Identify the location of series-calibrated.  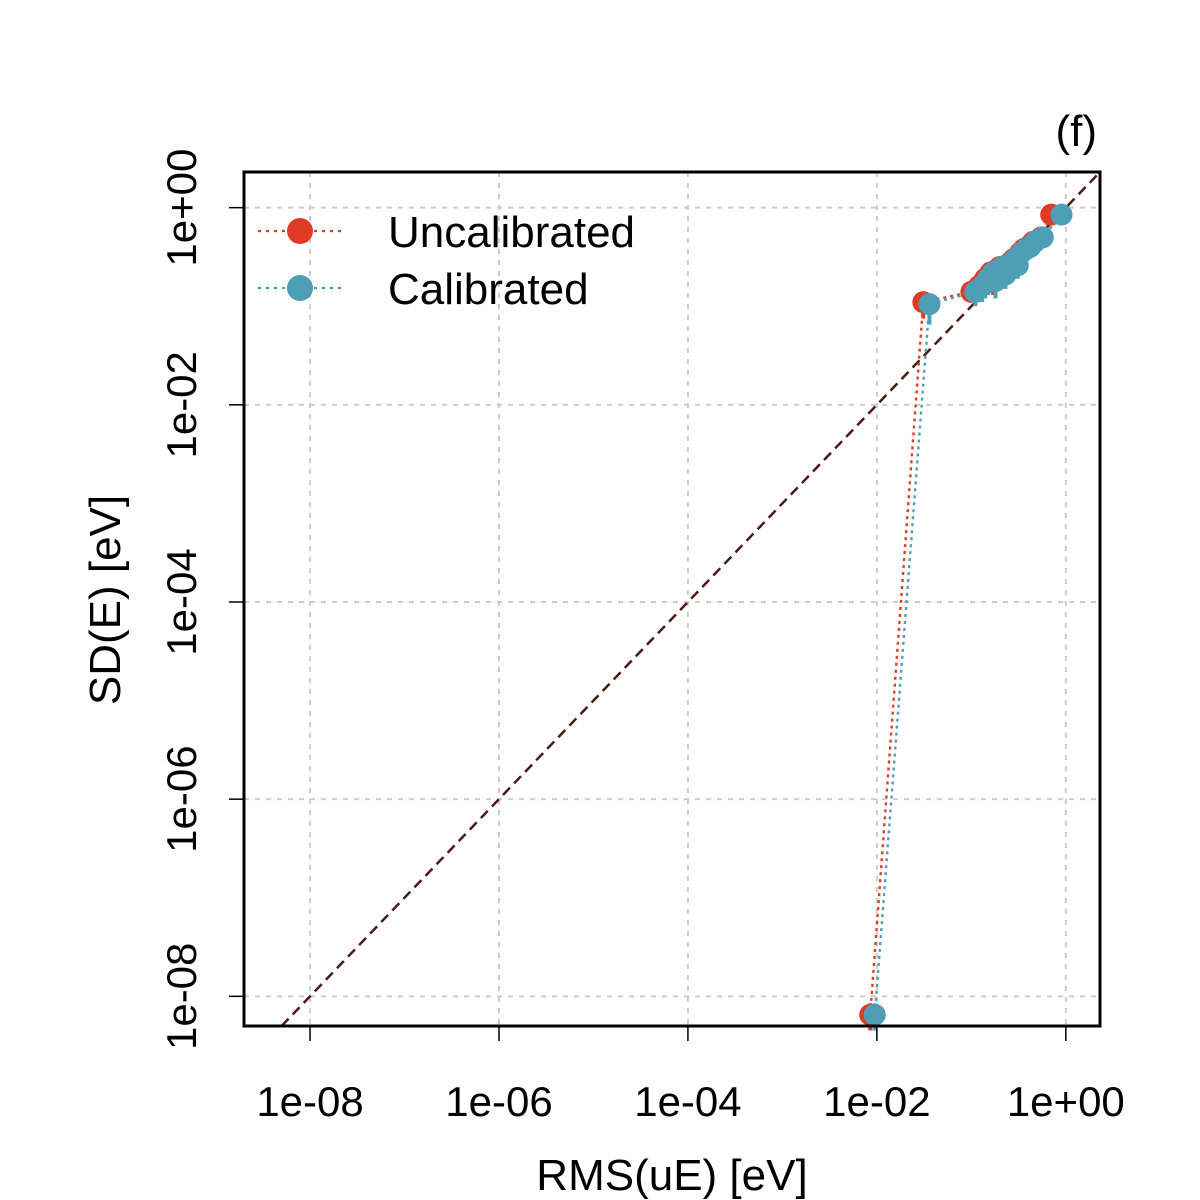
(968, 617).